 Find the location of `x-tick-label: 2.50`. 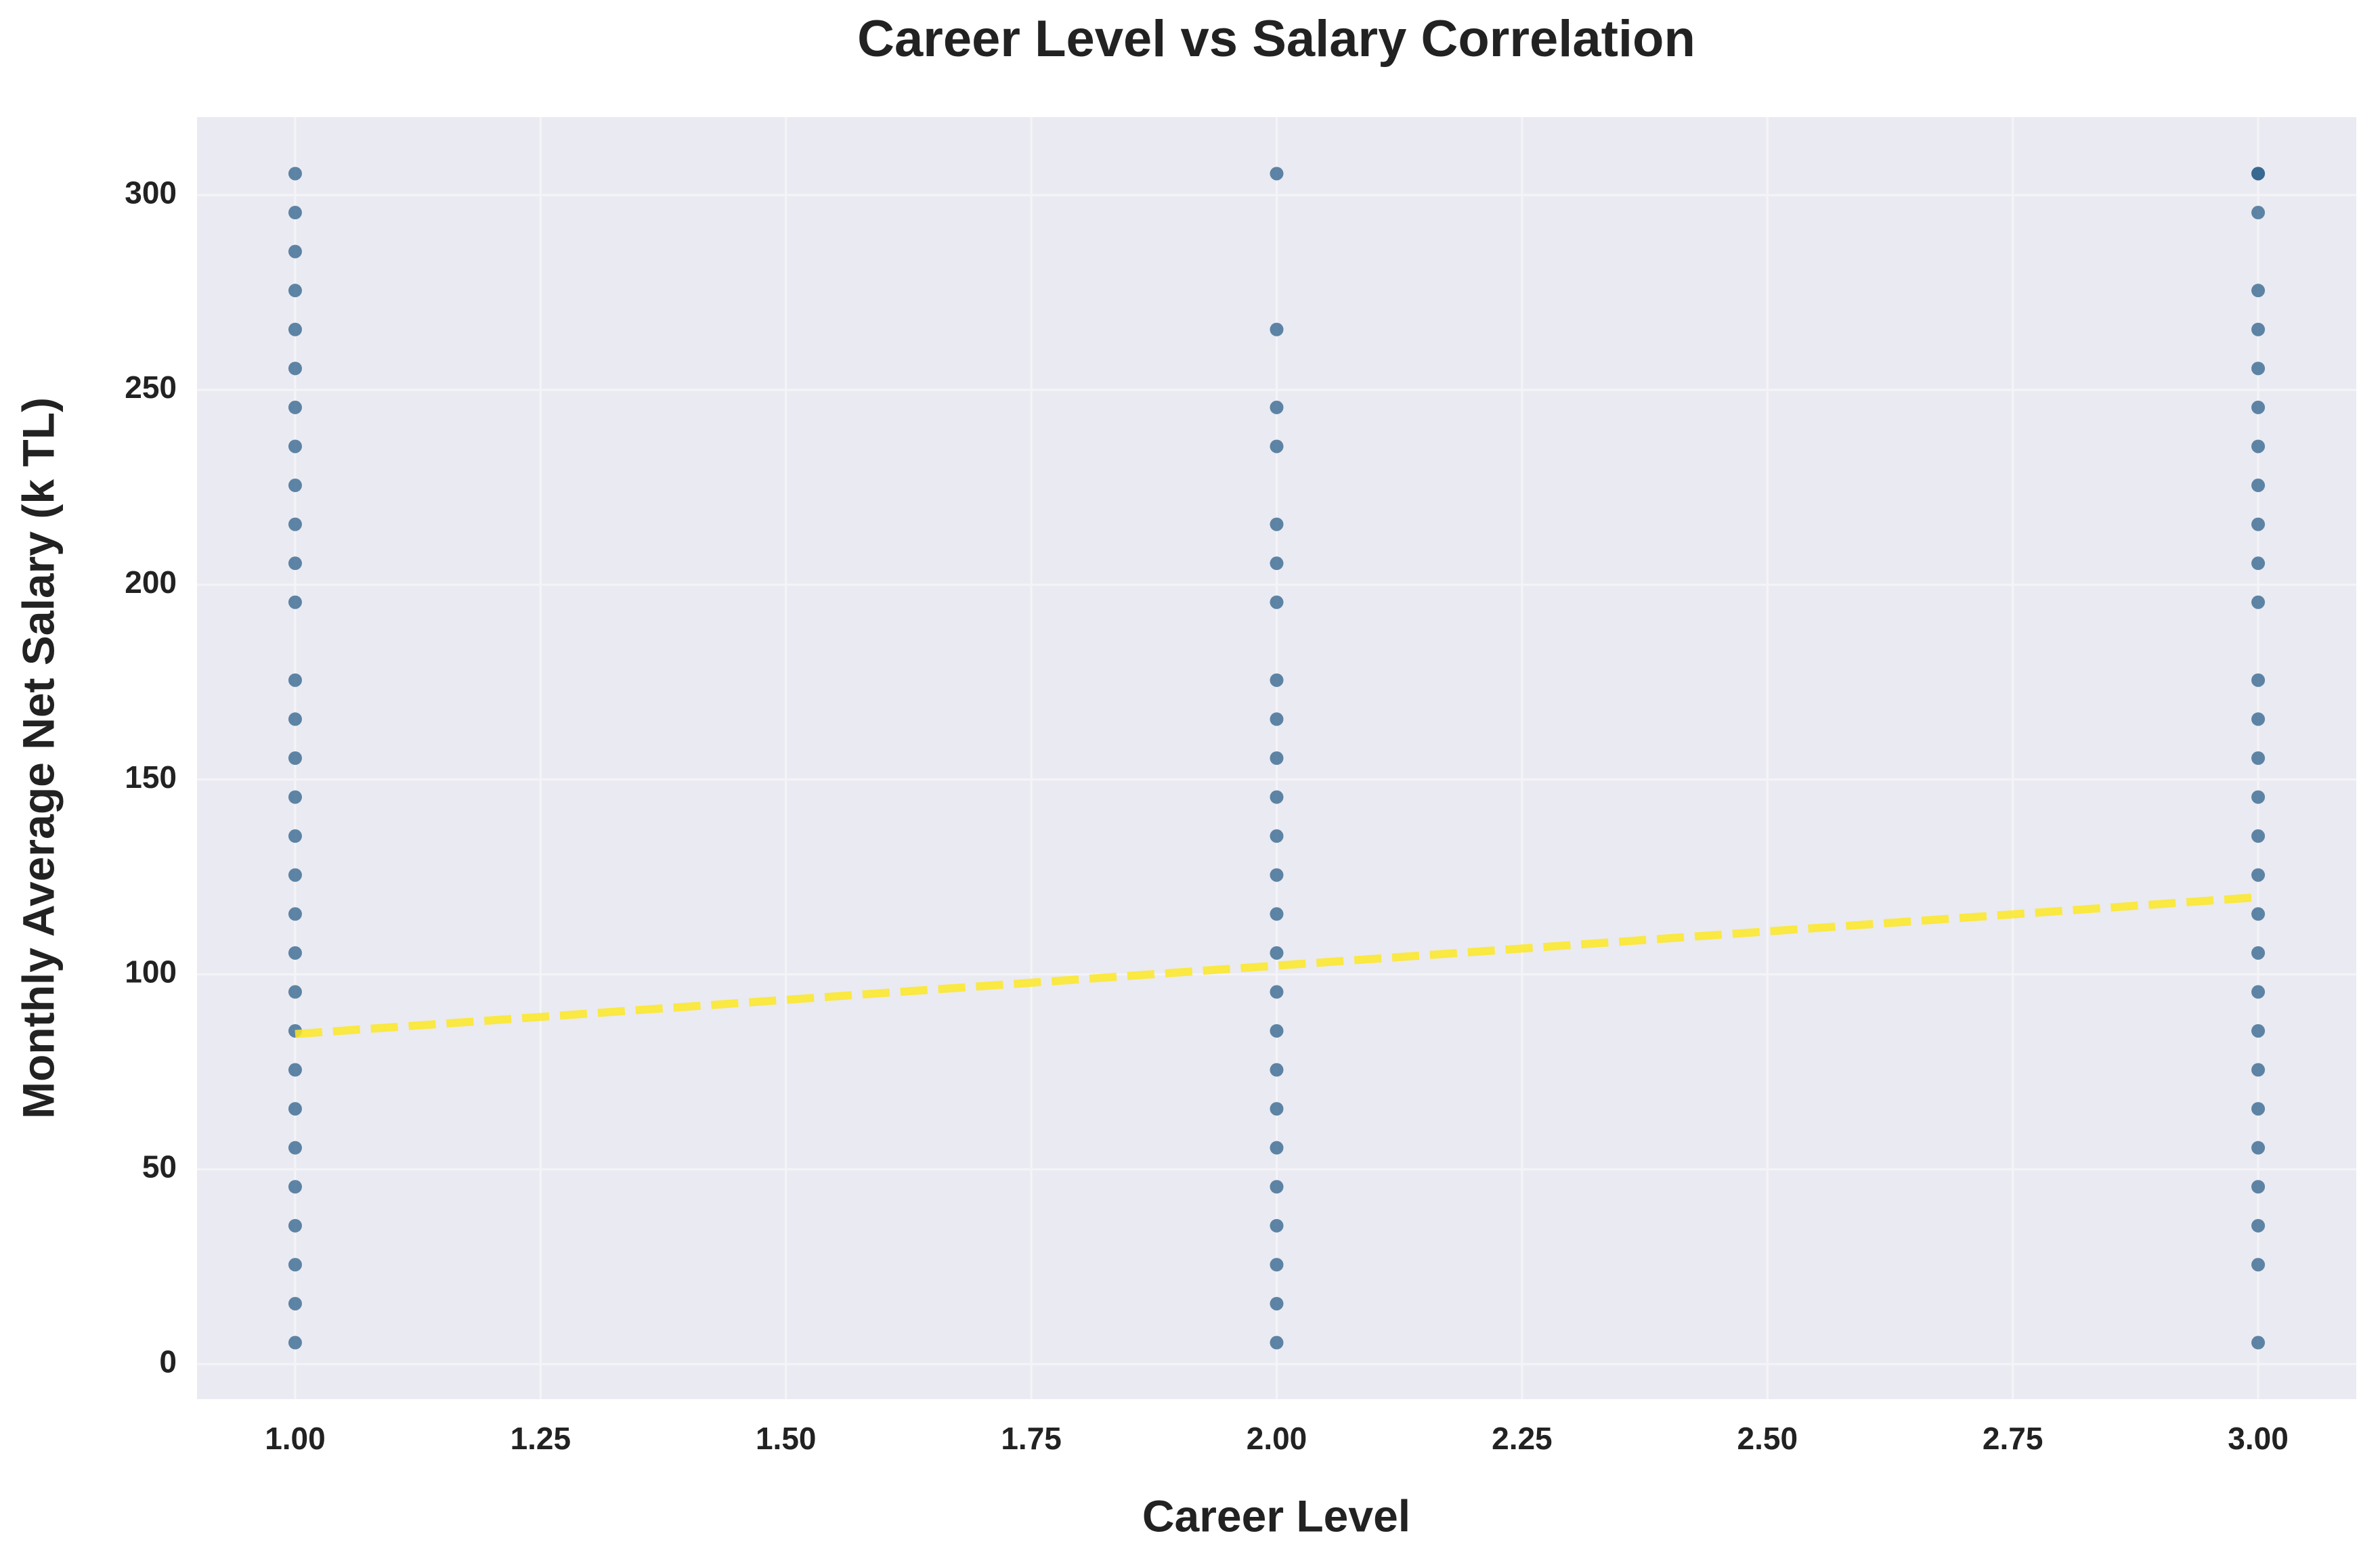

x-tick-label: 2.50 is located at coordinates (1767, 1438).